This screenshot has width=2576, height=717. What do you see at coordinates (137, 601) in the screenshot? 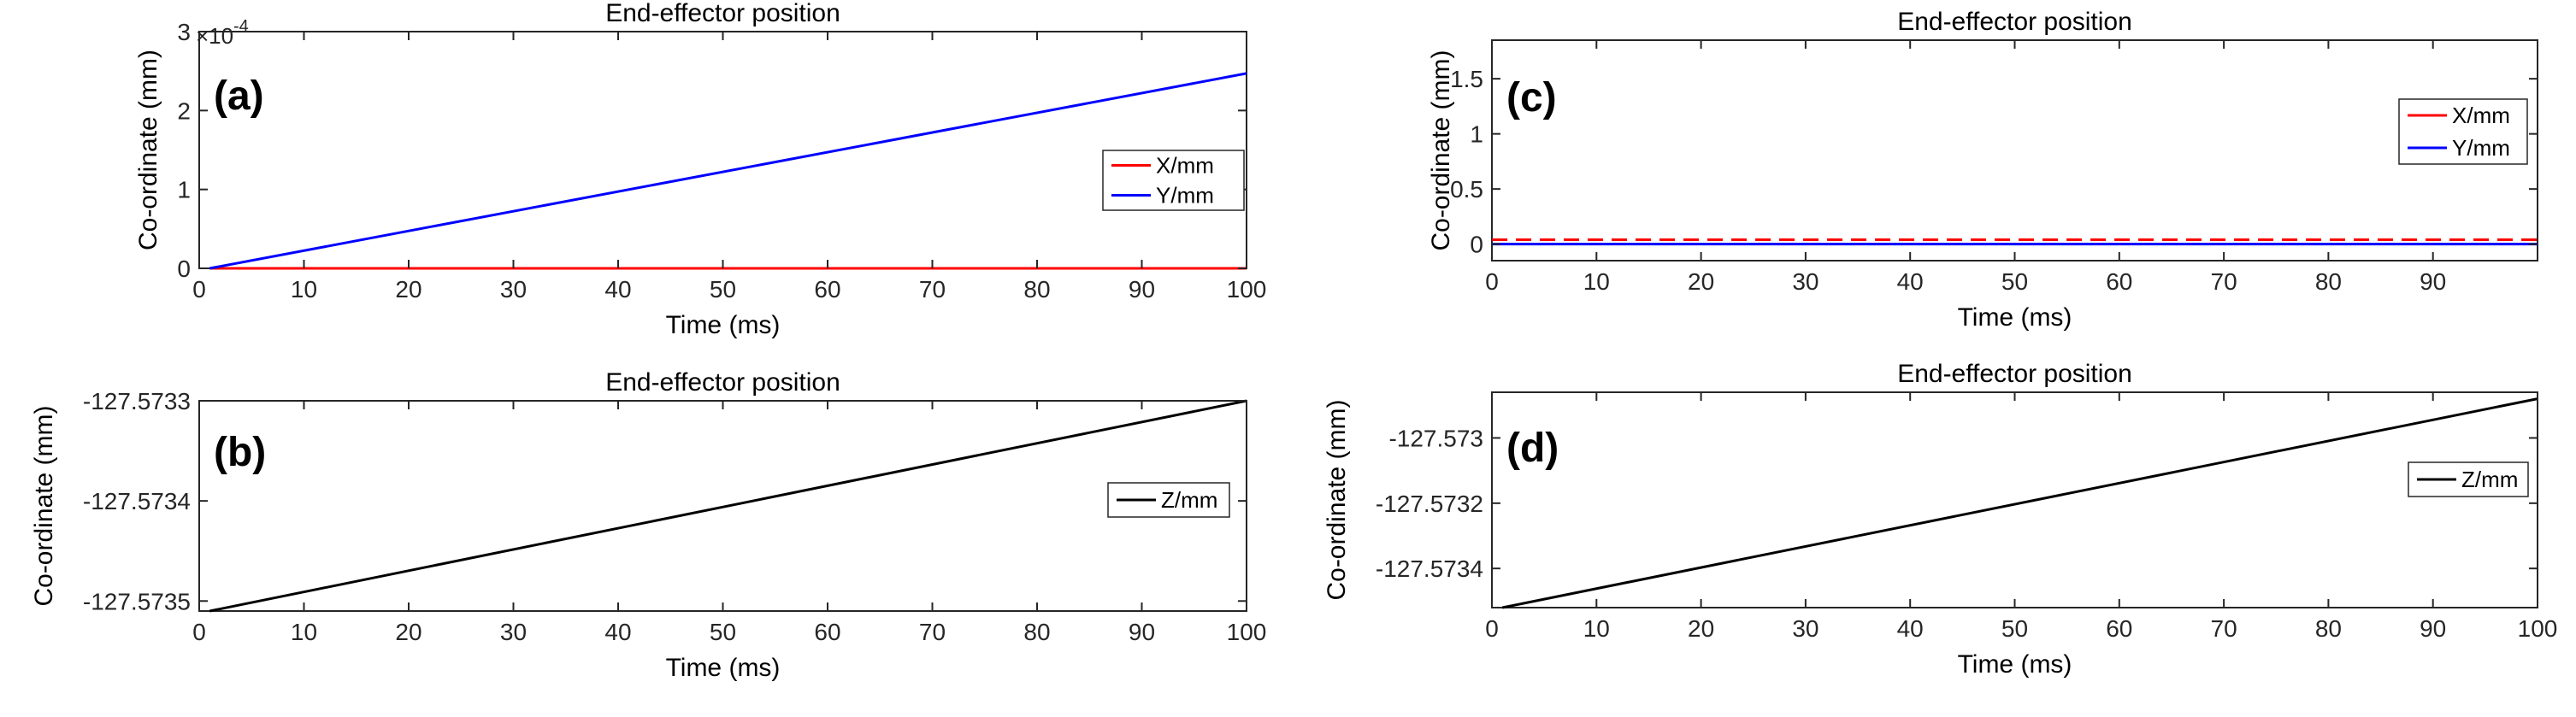
I see `y-tick-label: -127.5735` at bounding box center [137, 601].